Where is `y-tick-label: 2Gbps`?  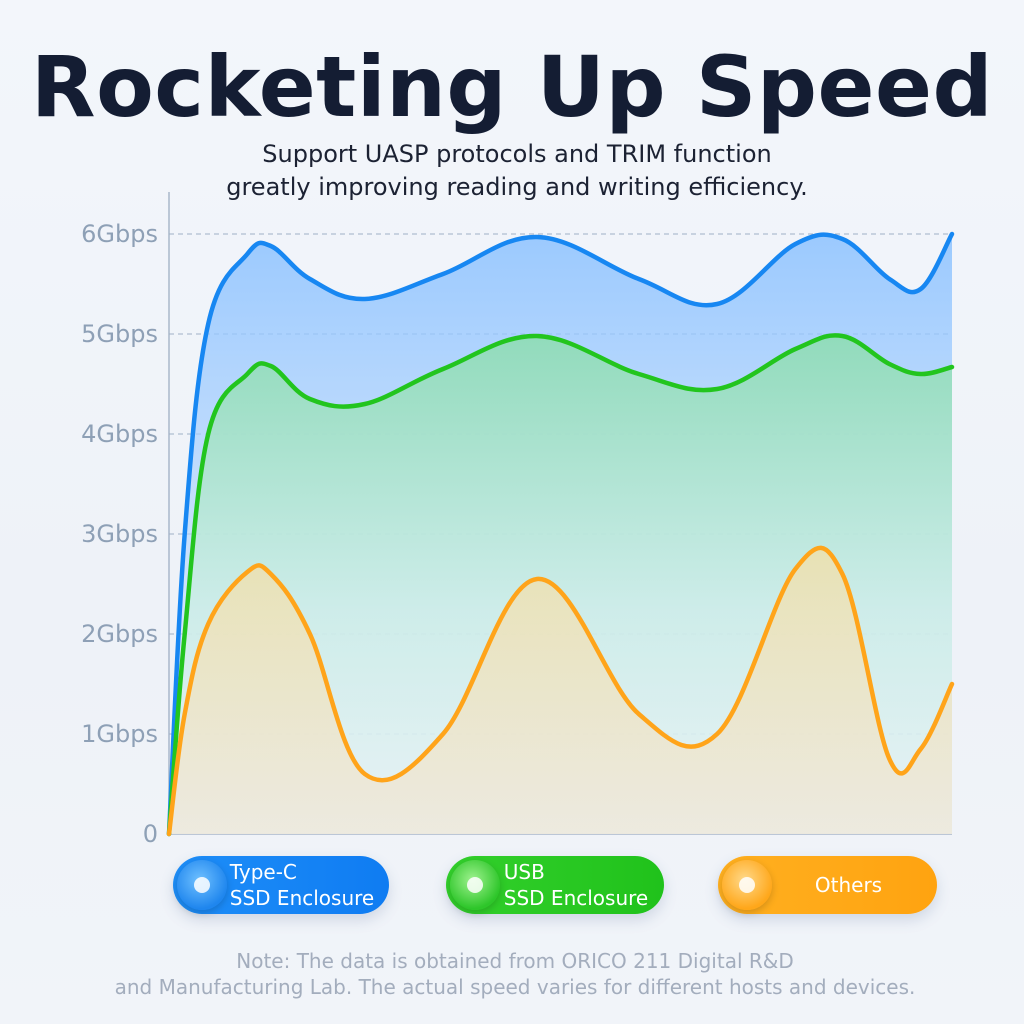 y-tick-label: 2Gbps is located at coordinates (119, 634).